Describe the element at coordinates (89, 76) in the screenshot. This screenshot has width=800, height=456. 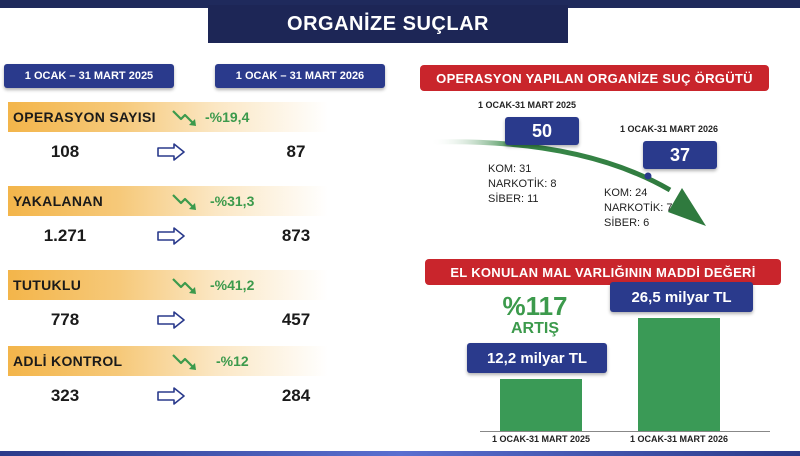
I see `period-pill-2025: 1 OCAK – 31 MART 2025` at that location.